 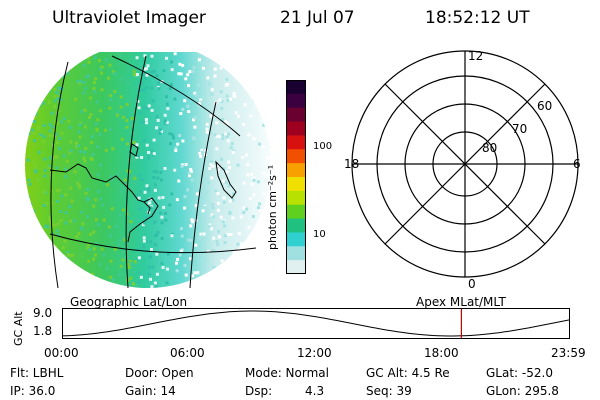 What do you see at coordinates (315, 391) in the screenshot?
I see `info-dsp-value: 4.3` at bounding box center [315, 391].